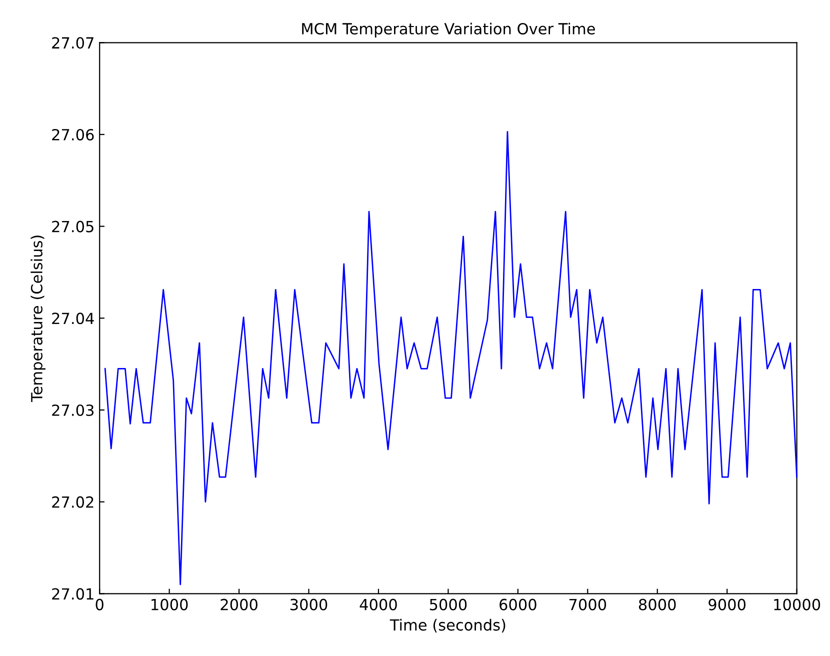 This screenshot has height=656, width=830. Describe the element at coordinates (378, 604) in the screenshot. I see `x-tick-label: 4000` at that location.